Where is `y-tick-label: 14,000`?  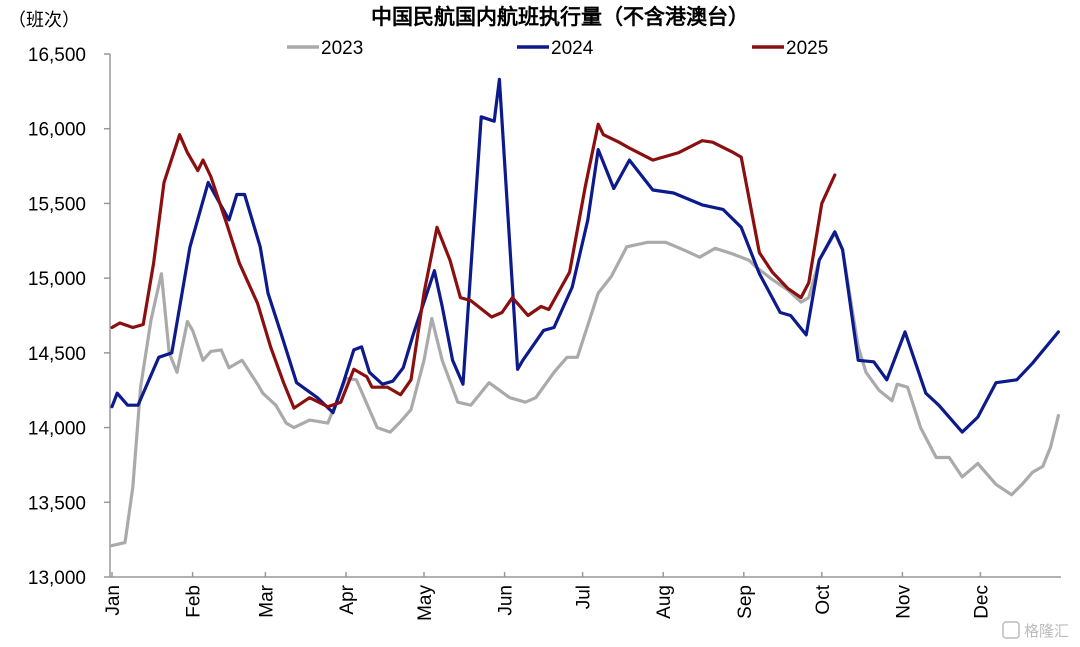
y-tick-label: 14,000 is located at coordinates (57, 429).